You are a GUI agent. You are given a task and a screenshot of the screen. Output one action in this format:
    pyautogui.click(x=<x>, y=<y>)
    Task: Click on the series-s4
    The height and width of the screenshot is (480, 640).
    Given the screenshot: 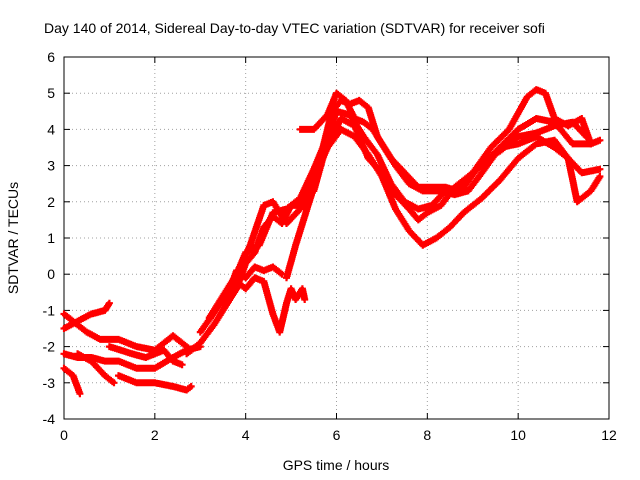 What is the action you would take?
    pyautogui.click(x=72, y=381)
    